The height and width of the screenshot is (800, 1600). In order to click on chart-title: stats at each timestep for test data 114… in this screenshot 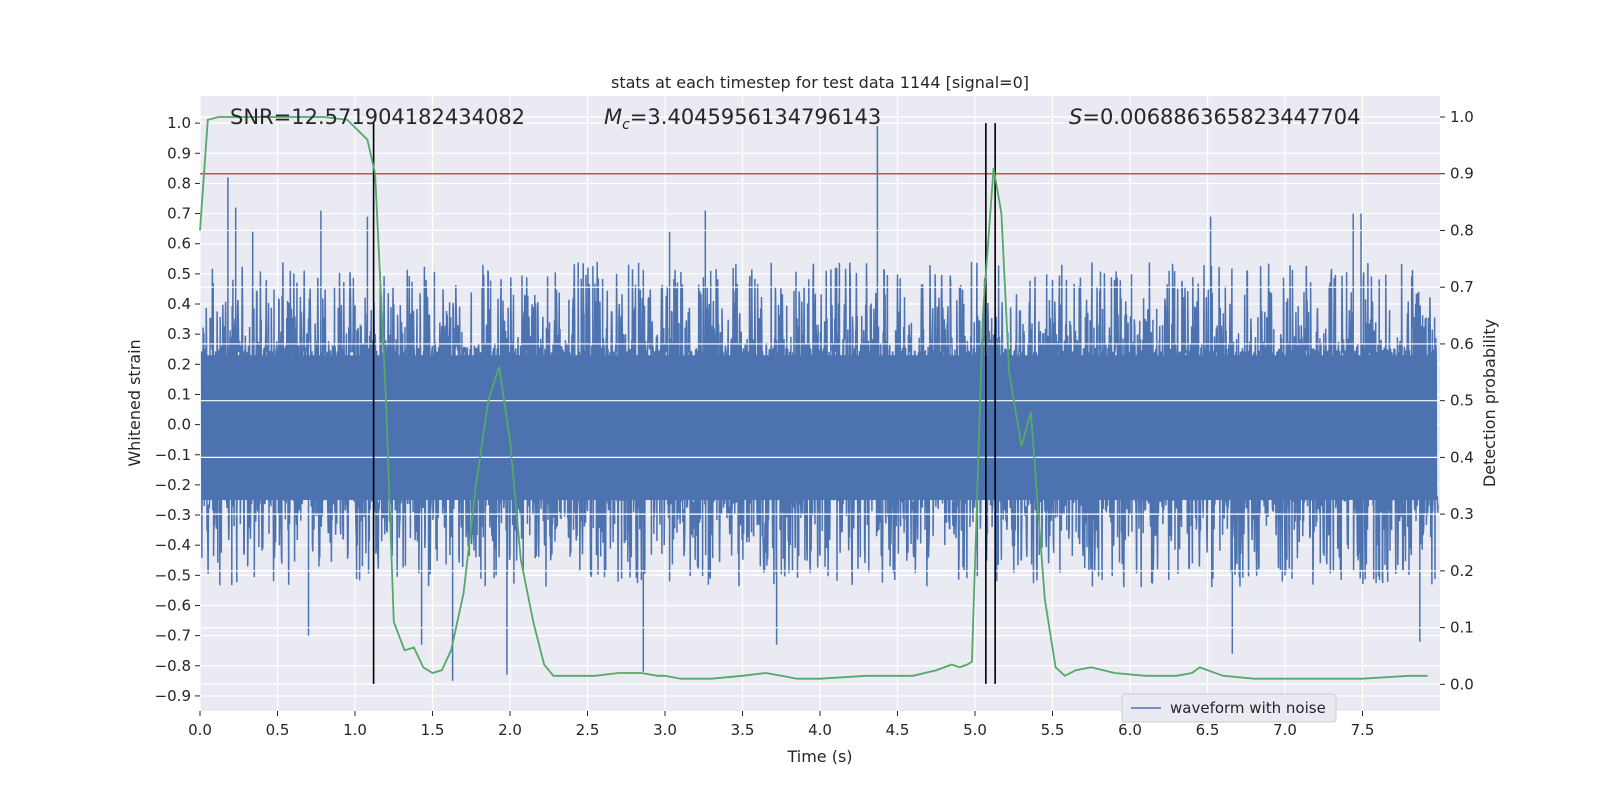, I will do `click(820, 82)`.